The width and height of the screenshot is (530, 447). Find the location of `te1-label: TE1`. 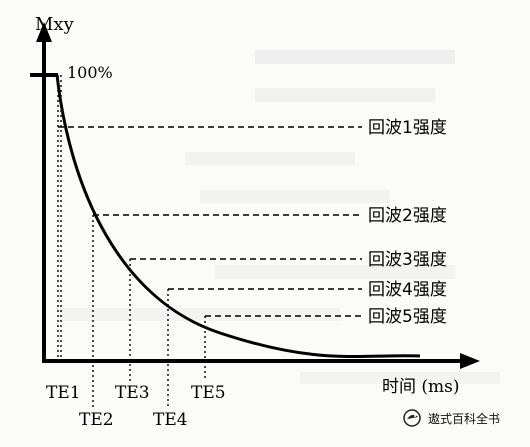

te1-label: TE1 is located at coordinates (63, 393).